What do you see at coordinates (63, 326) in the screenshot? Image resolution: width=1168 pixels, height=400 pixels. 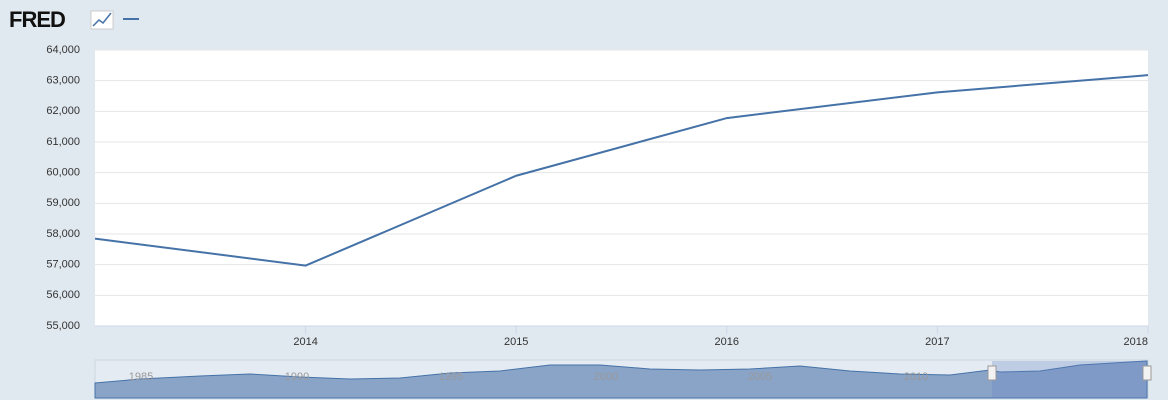 I see `y-tick-label: 55,000` at bounding box center [63, 326].